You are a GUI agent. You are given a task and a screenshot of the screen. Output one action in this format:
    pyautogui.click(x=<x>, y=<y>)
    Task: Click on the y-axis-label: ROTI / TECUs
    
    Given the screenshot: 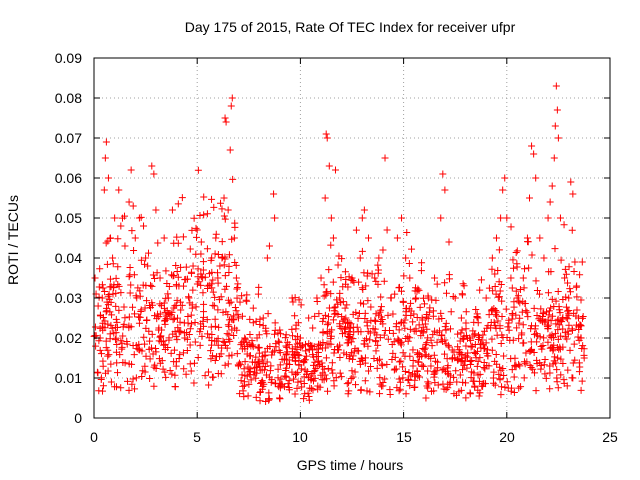 What is the action you would take?
    pyautogui.click(x=13, y=240)
    